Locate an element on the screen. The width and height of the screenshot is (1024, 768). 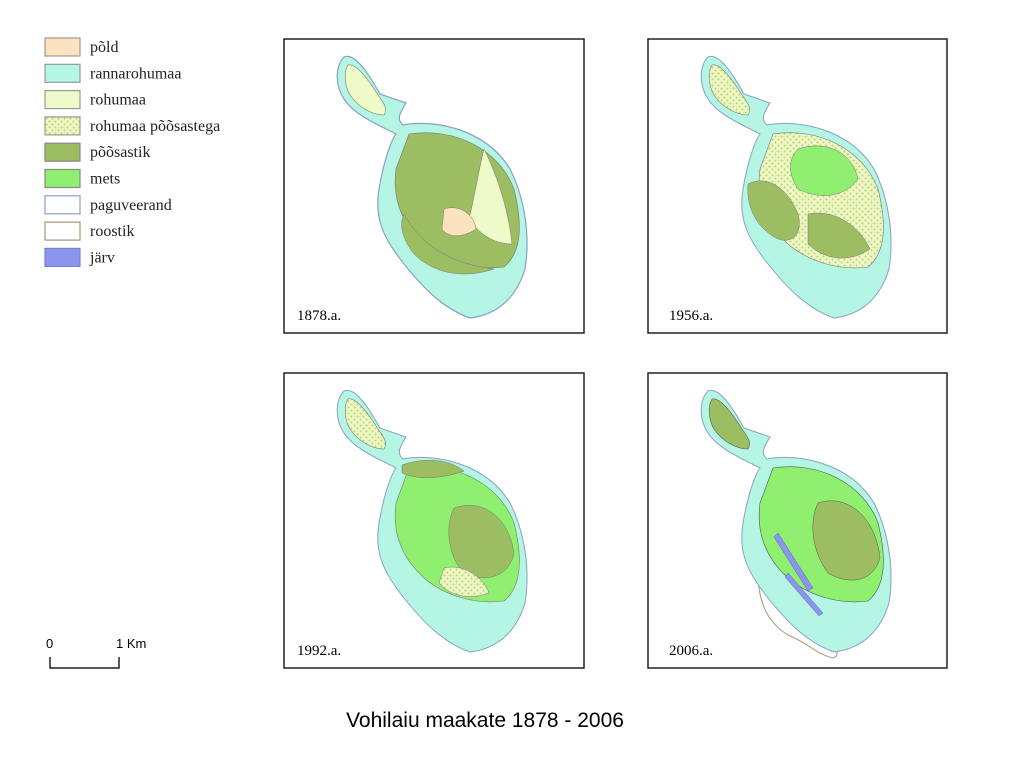
scale-bar: 0 1 Km is located at coordinates (96, 652).